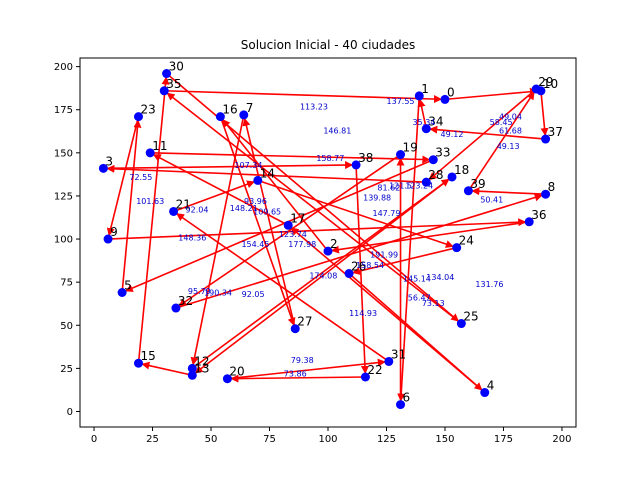 The image size is (640, 480). What do you see at coordinates (201, 368) in the screenshot?
I see `city-label: 13` at bounding box center [201, 368].